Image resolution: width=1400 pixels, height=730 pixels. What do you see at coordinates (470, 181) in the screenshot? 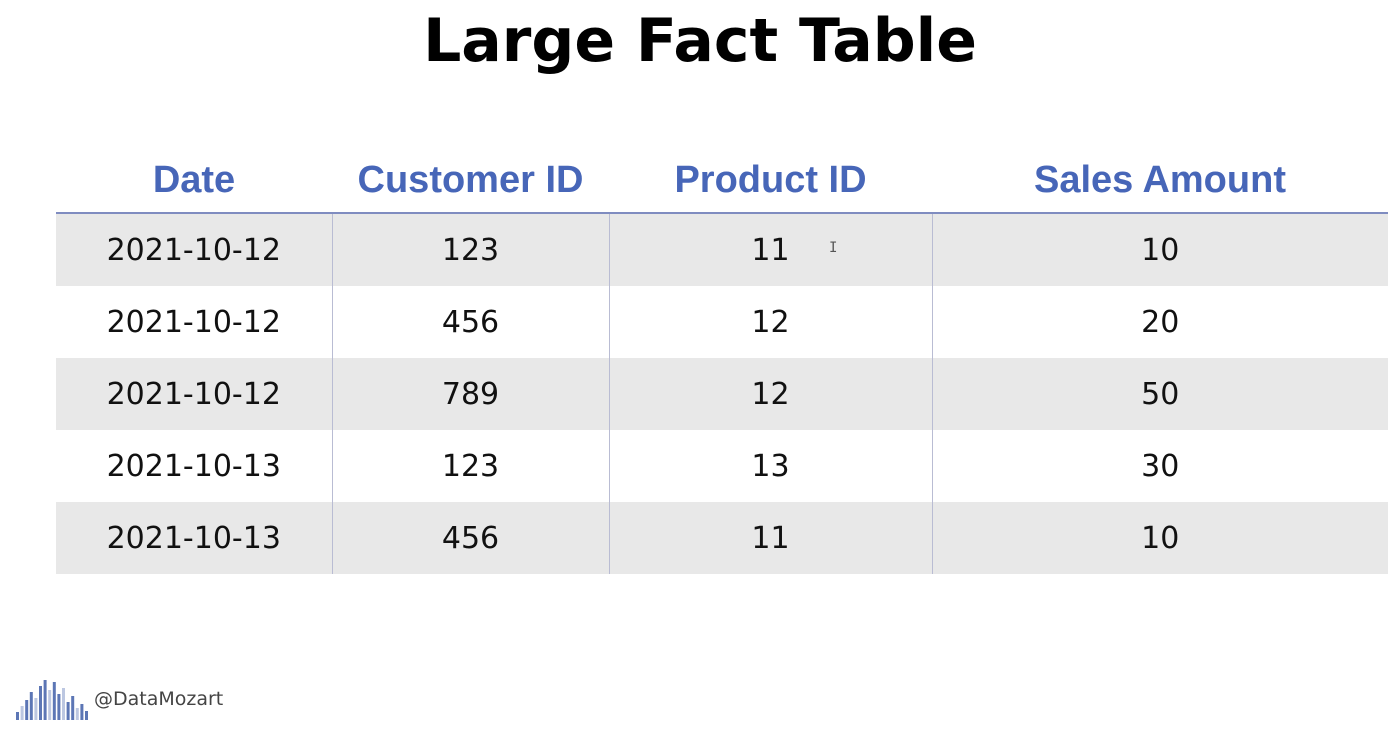
I see `column-header-customer-id: Customer ID` at bounding box center [470, 181].